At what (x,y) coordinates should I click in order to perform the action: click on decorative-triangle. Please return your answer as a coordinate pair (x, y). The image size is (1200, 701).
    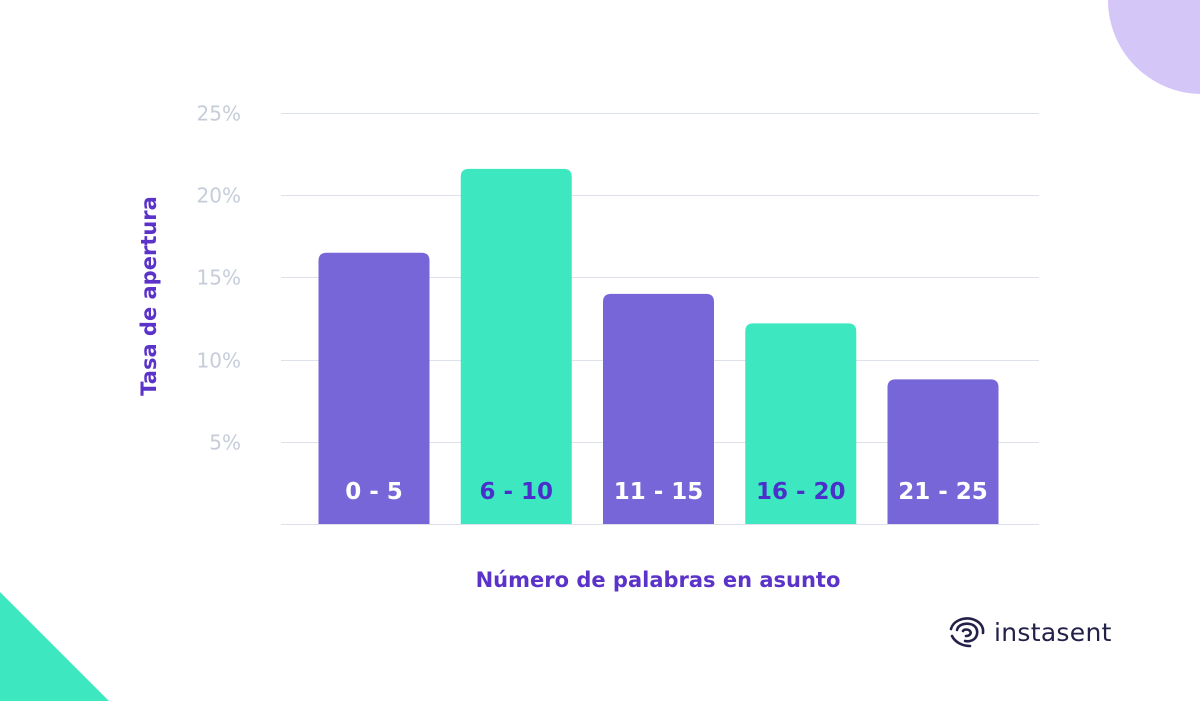
    Looking at the image, I should click on (54, 646).